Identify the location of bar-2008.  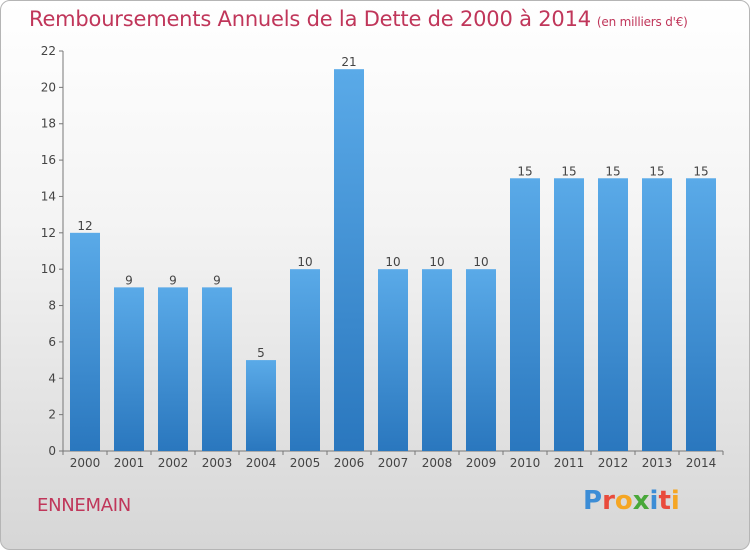
(437, 360).